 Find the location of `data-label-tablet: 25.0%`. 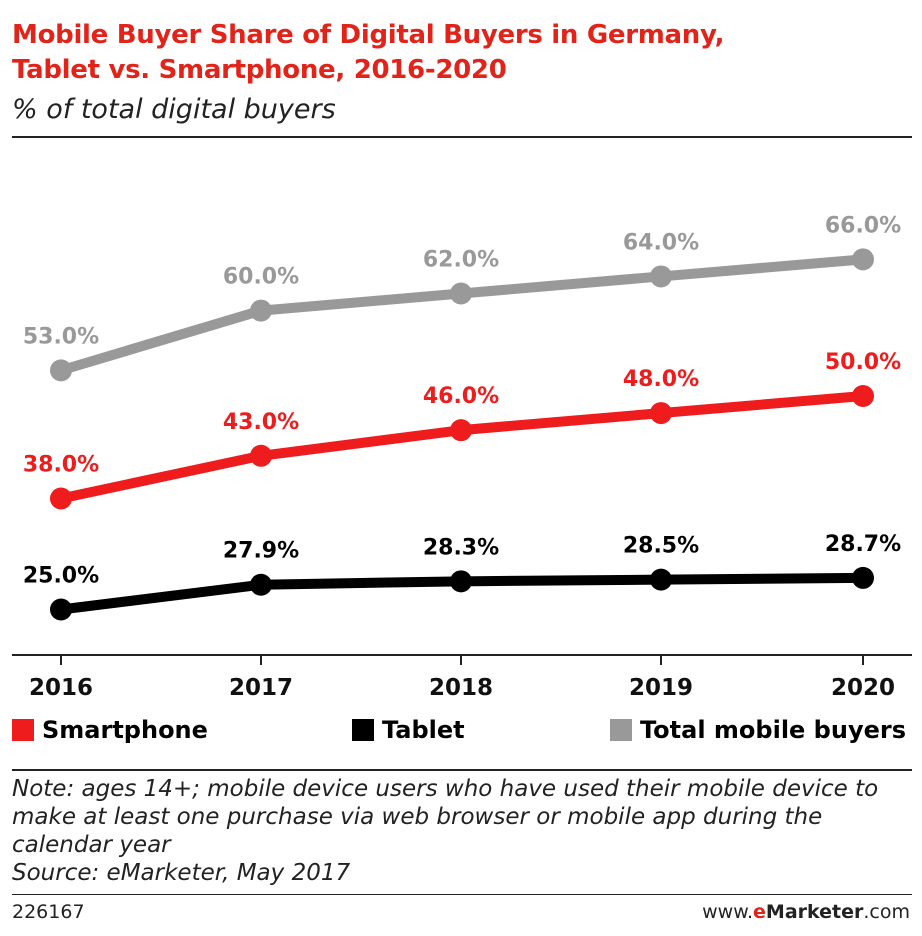

data-label-tablet: 25.0% is located at coordinates (61, 576).